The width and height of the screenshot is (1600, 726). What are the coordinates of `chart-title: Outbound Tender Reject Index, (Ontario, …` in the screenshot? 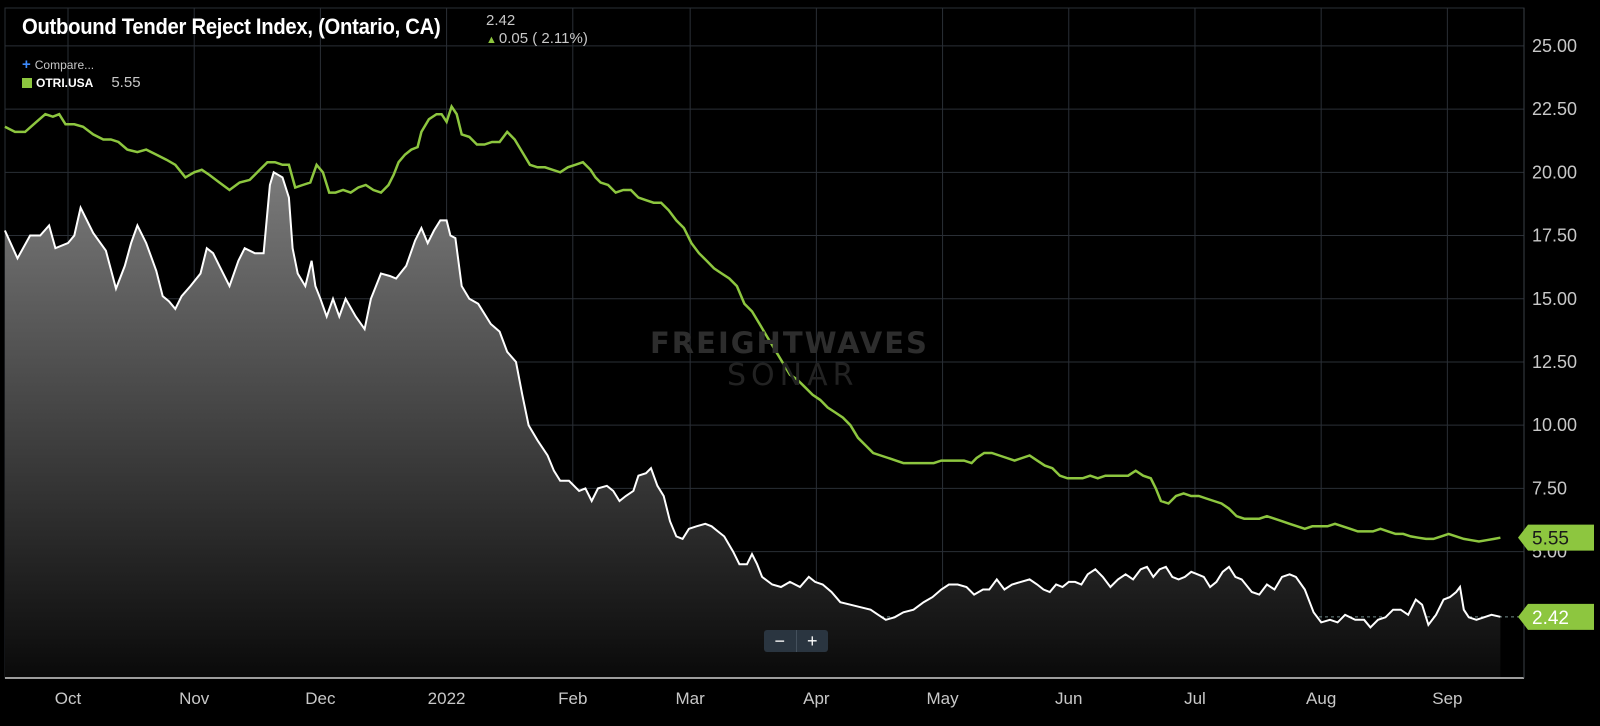 It's located at (231, 26).